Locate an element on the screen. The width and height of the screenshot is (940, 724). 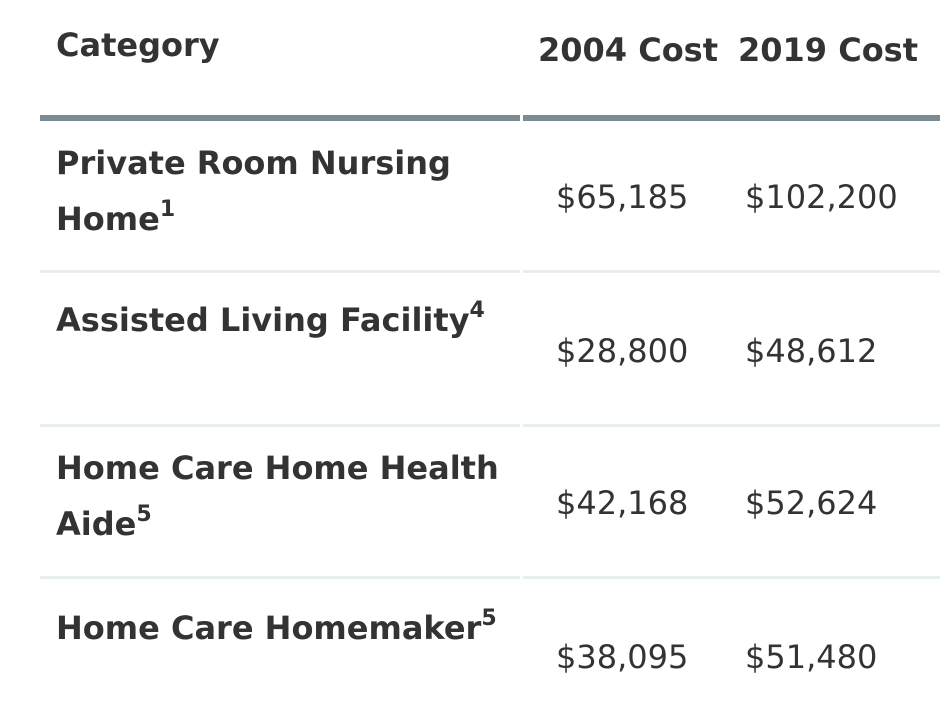
row-category: Private Room Nursing Home1 is located at coordinates (253, 191).